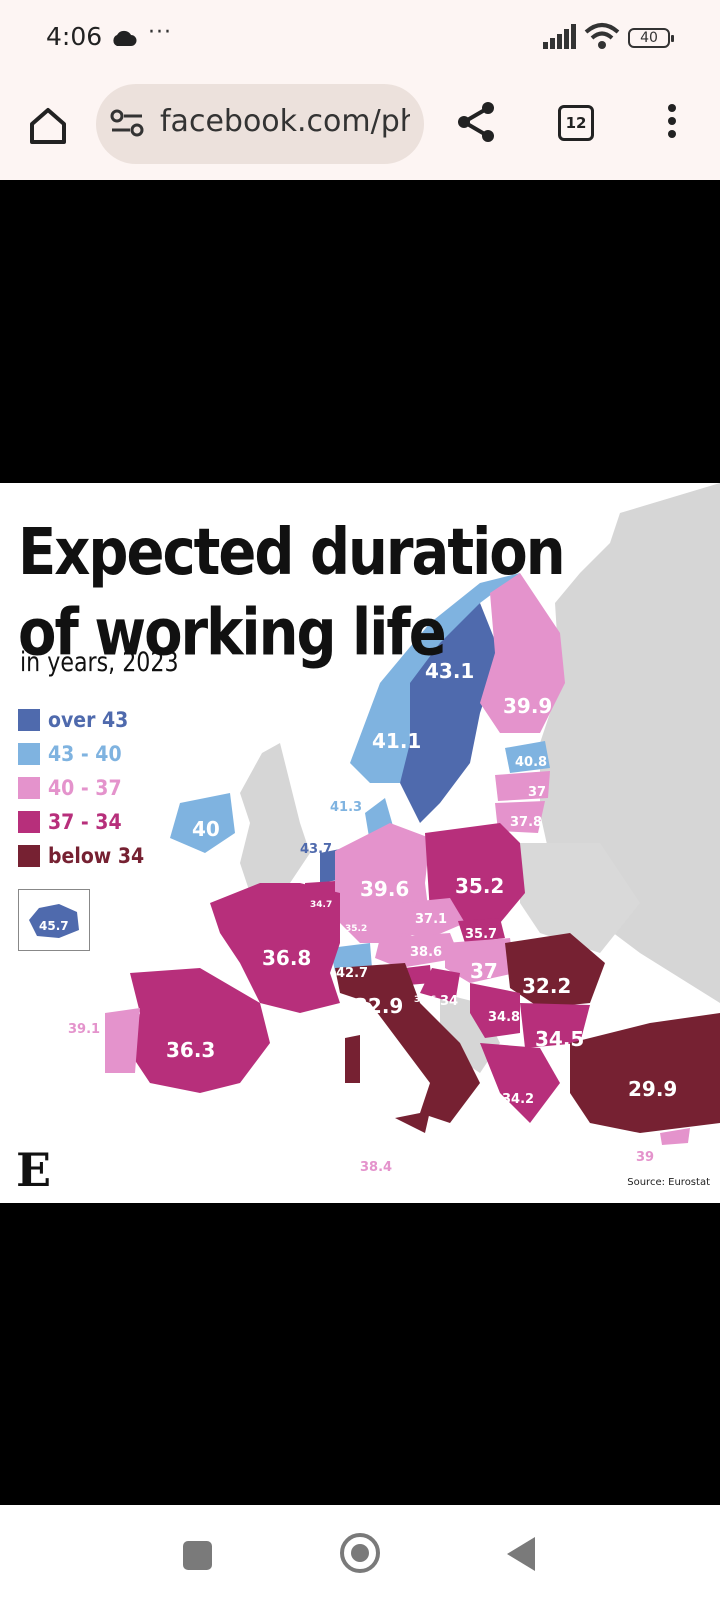 The height and width of the screenshot is (1600, 720). What do you see at coordinates (425, 1000) in the screenshot?
I see `value-slovenia: 36.6` at bounding box center [425, 1000].